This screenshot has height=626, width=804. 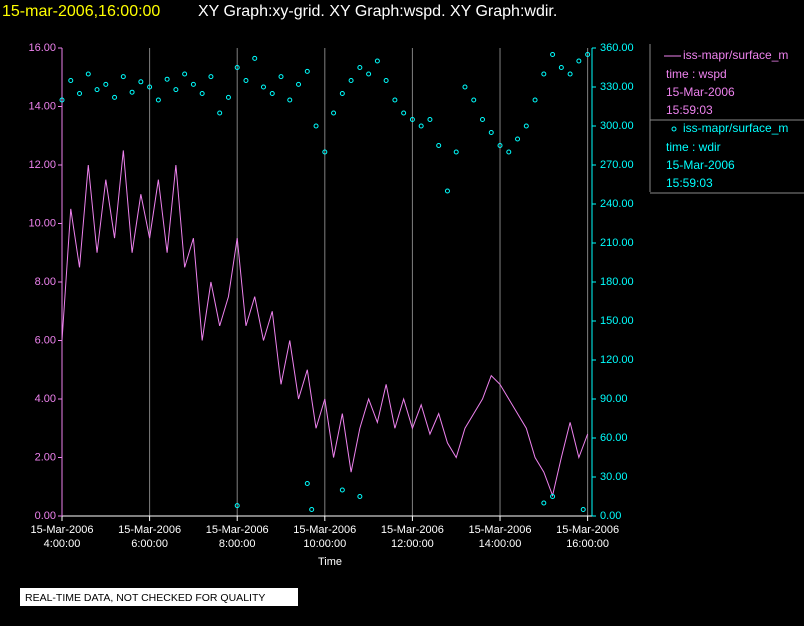 I want to click on y2-tick-label: 90.00, so click(x=614, y=399).